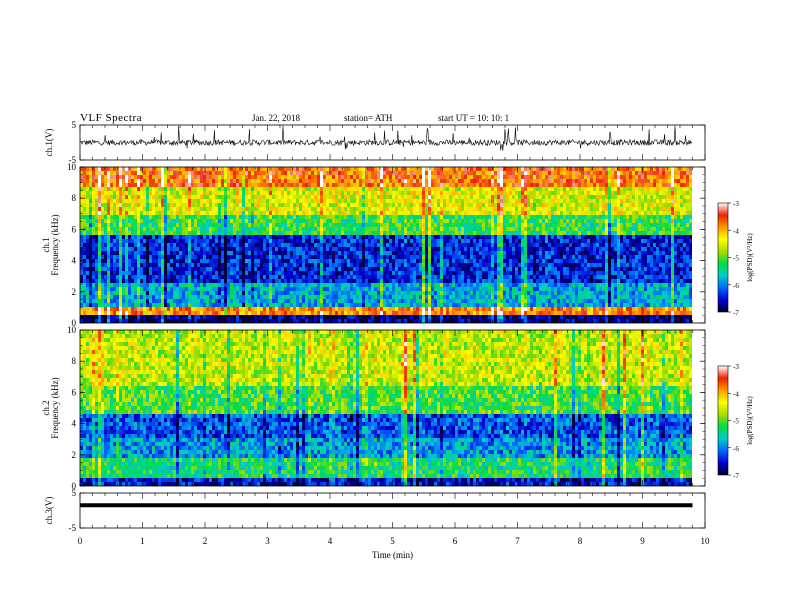  Describe the element at coordinates (276, 118) in the screenshot. I see `date-label: Jan. 22, 2018` at that location.